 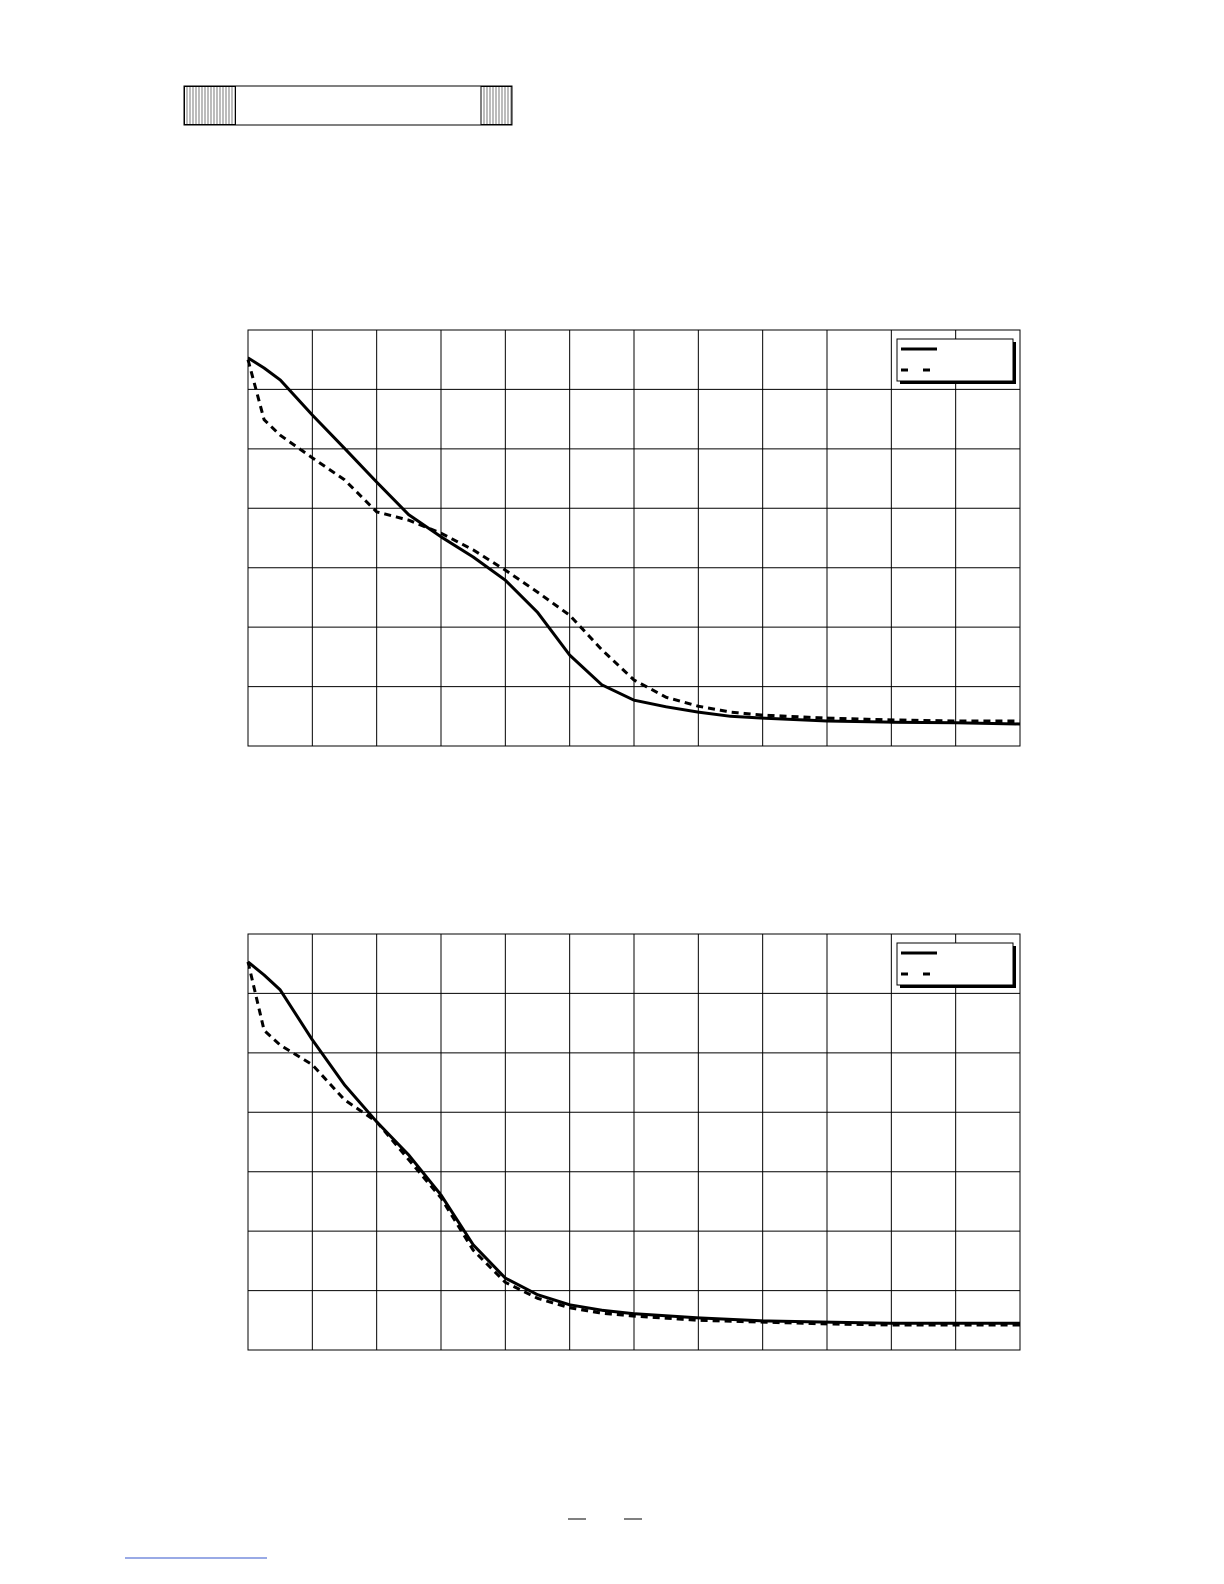 What do you see at coordinates (348, 105) in the screenshot?
I see `header-box` at bounding box center [348, 105].